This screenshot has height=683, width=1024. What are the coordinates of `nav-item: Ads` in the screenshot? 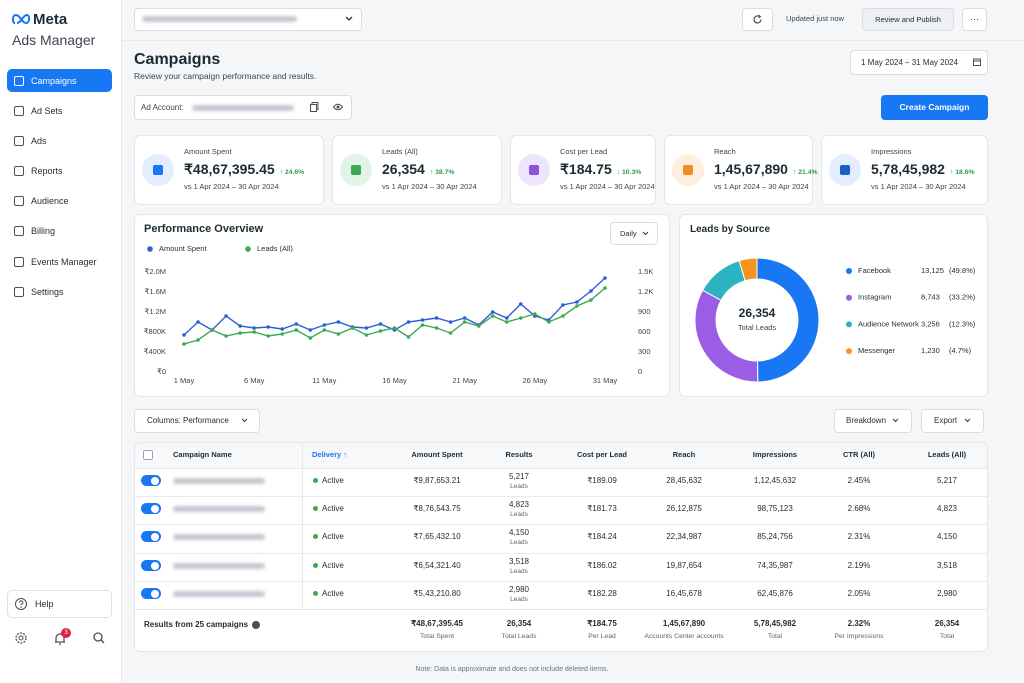 It's located at (39, 141).